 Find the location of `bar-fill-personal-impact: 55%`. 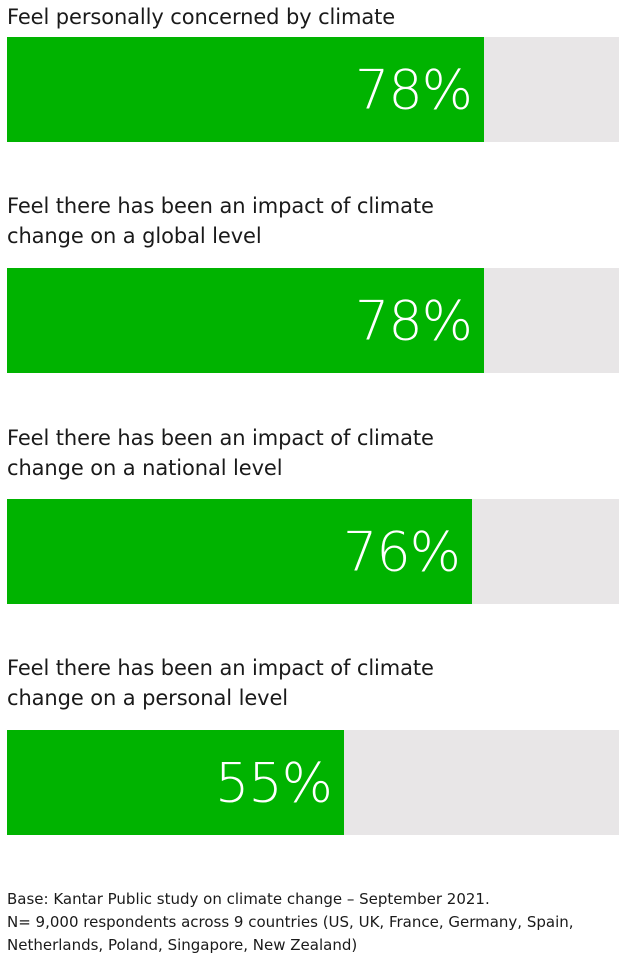

bar-fill-personal-impact: 55% is located at coordinates (175, 782).